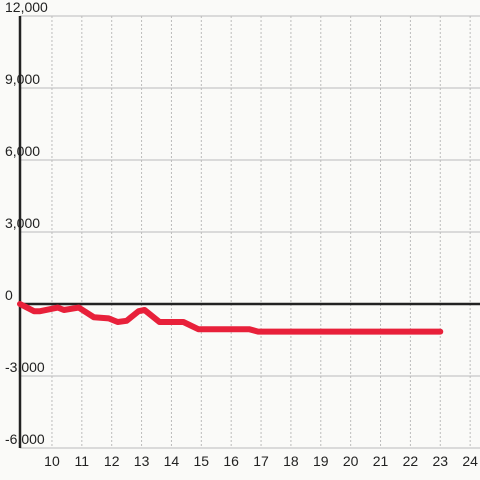  What do you see at coordinates (25, 367) in the screenshot?
I see `y-tick-label: -3,000` at bounding box center [25, 367].